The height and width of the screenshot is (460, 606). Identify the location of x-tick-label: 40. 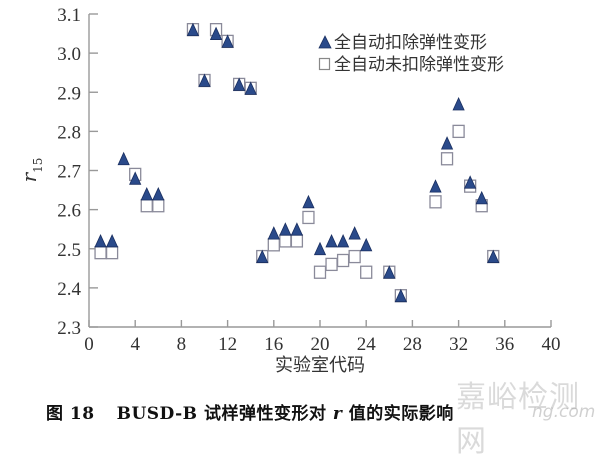
(551, 344).